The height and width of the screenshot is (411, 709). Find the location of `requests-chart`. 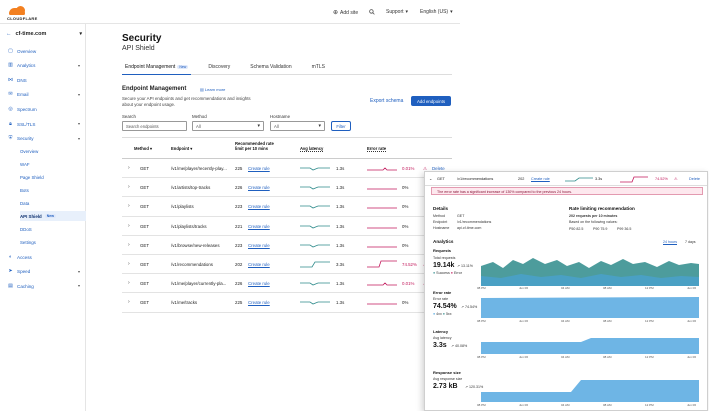

requests-chart is located at coordinates (590, 272).